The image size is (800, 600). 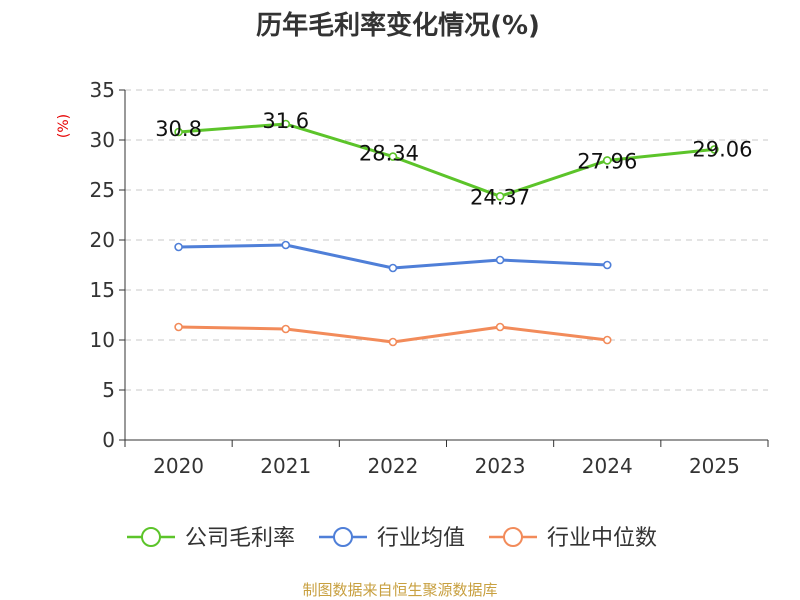 What do you see at coordinates (102, 190) in the screenshot?
I see `y-tick-label: 25` at bounding box center [102, 190].